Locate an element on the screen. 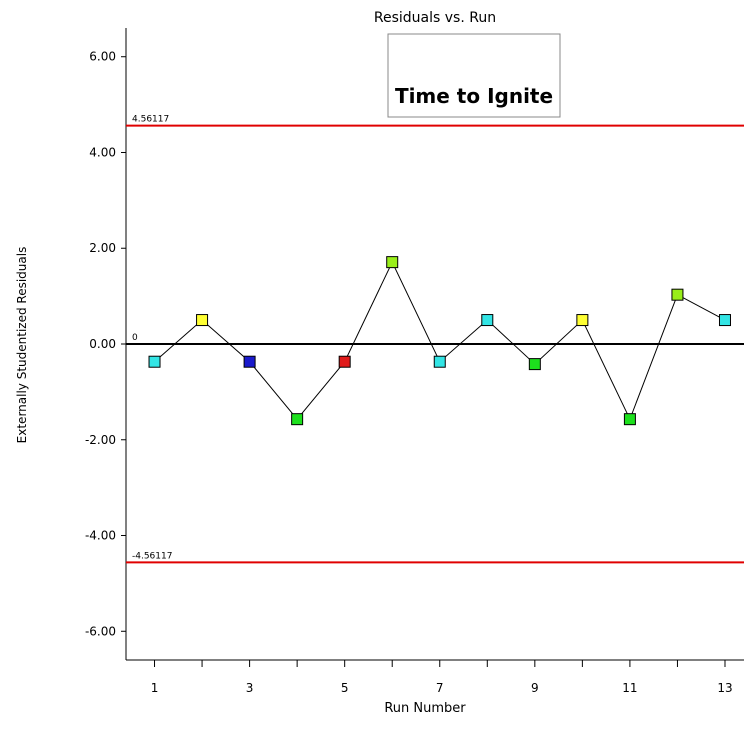 The height and width of the screenshot is (744, 744). y-tick-label: 2.00 is located at coordinates (102, 248).